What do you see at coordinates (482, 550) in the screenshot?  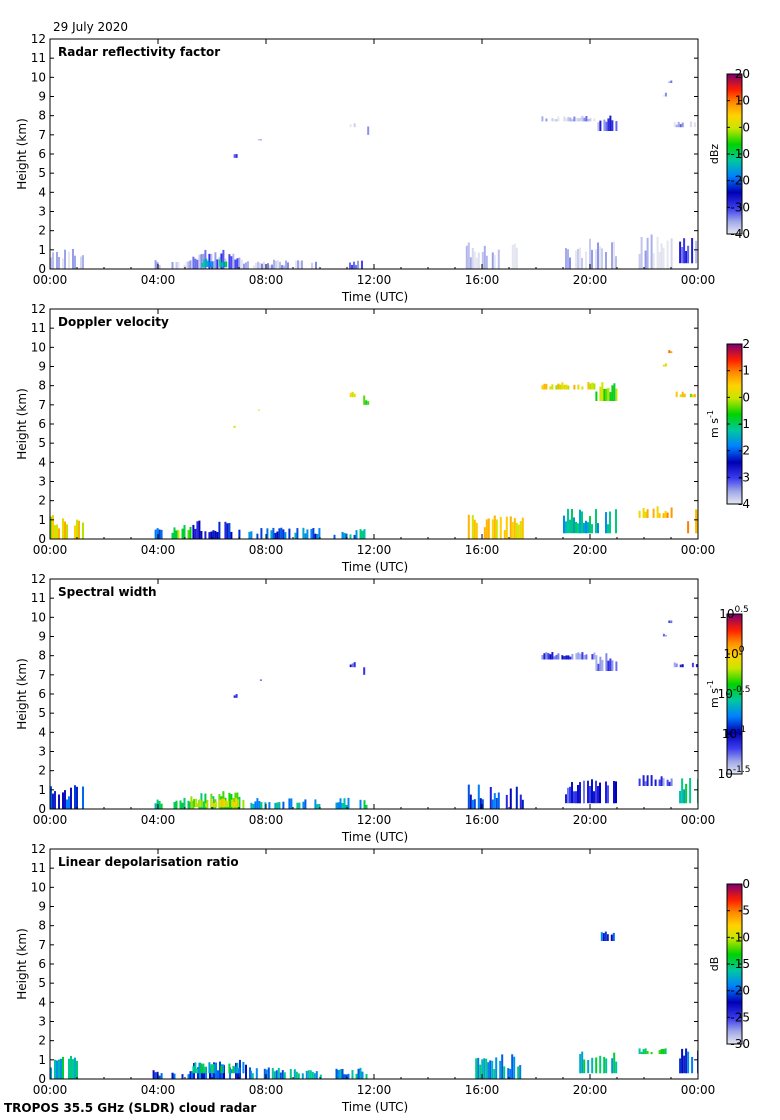 I see `x-tick-label: 16:00` at bounding box center [482, 550].